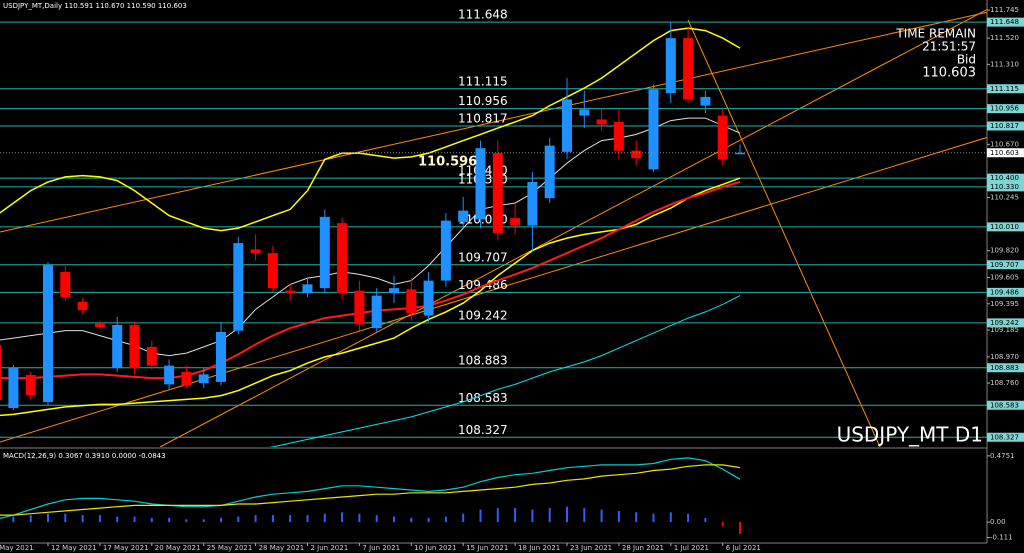 This screenshot has width=1024, height=553. I want to click on level-label: 111.115, so click(483, 81).